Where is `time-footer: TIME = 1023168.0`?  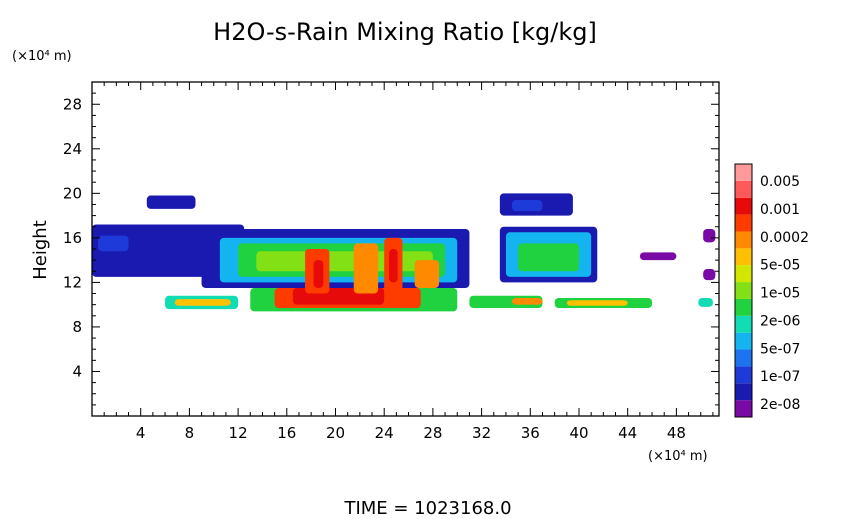
time-footer: TIME = 1023168.0 is located at coordinates (427, 508).